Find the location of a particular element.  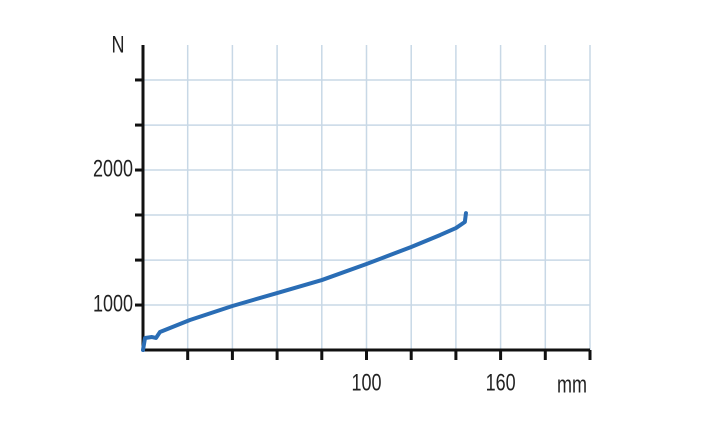

x-tick-label: 160 is located at coordinates (501, 383).